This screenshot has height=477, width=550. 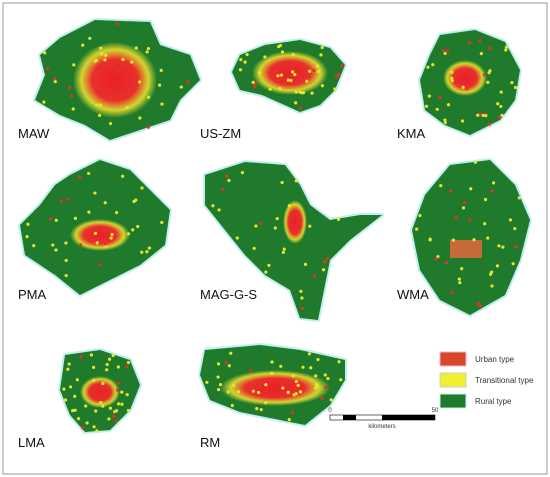 I want to click on region-label: MAG-G-S, so click(x=228, y=294).